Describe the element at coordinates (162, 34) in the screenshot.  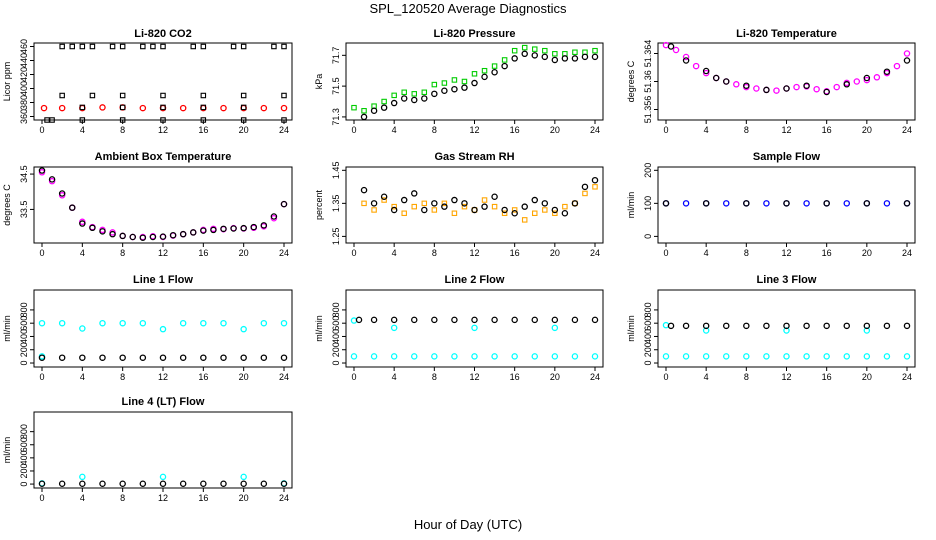
I see `chart-title: Li-820 CO2` at that location.